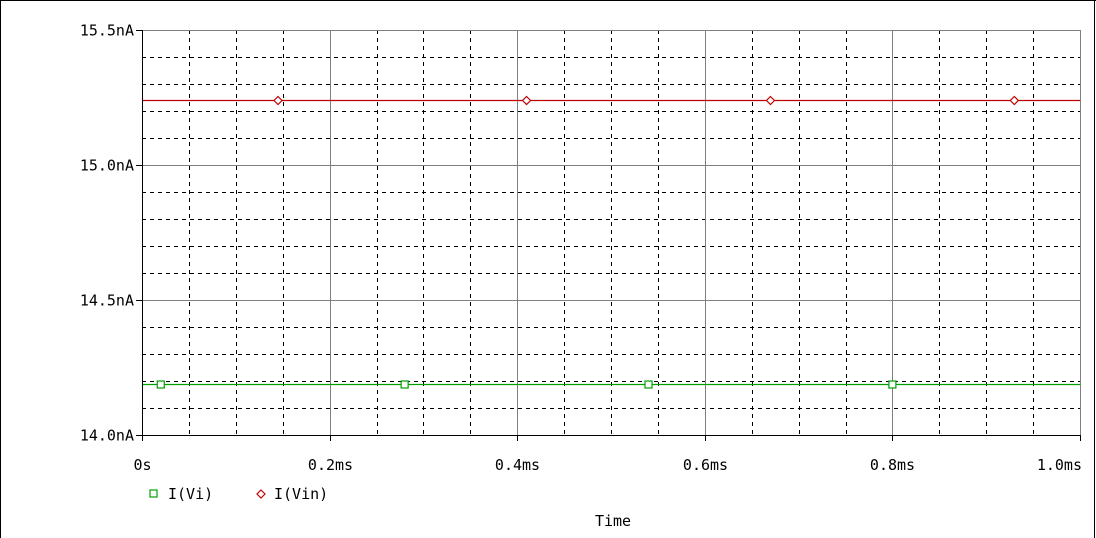 This screenshot has width=1096, height=538. I want to click on legend-marker-square, so click(153, 493).